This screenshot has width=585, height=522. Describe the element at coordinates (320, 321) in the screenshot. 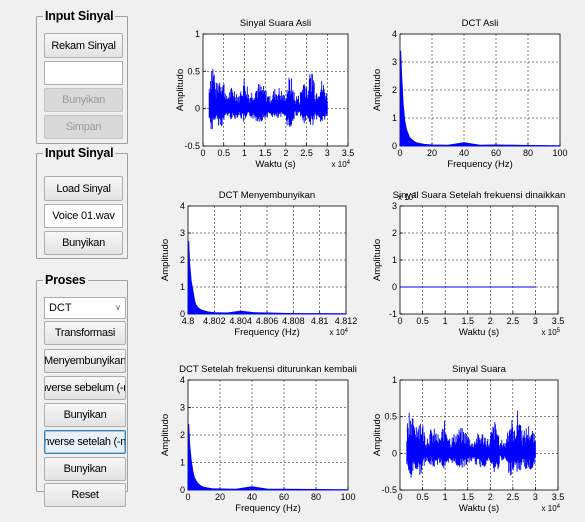

I see `chart3-xtick-label: 4.81` at that location.